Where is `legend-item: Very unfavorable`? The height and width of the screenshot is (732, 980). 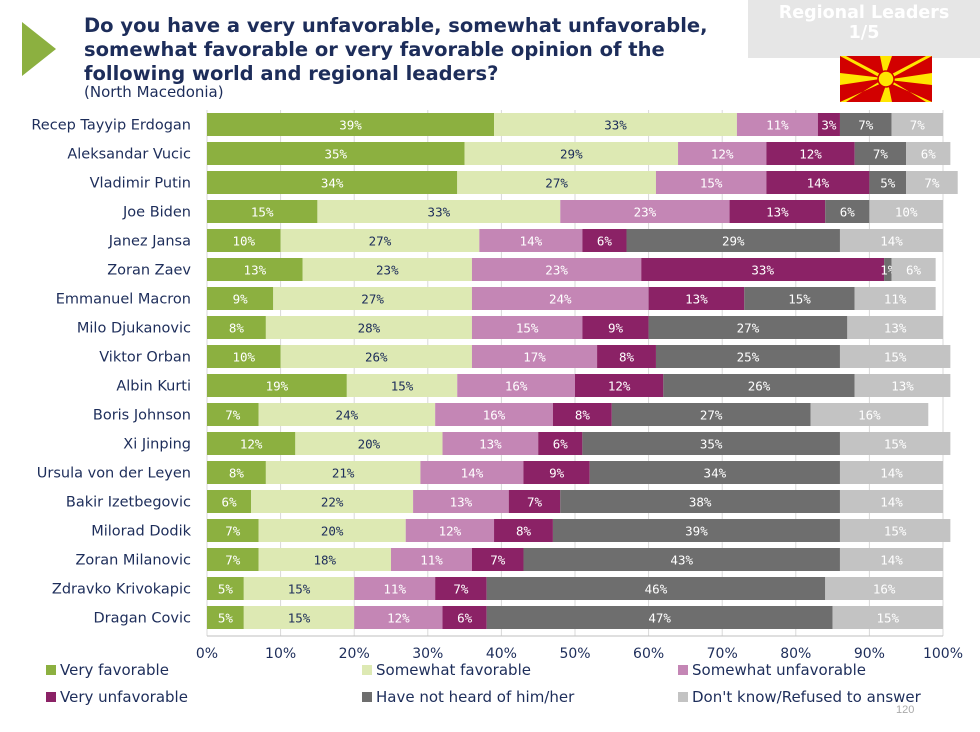 legend-item: Very unfavorable is located at coordinates (117, 697).